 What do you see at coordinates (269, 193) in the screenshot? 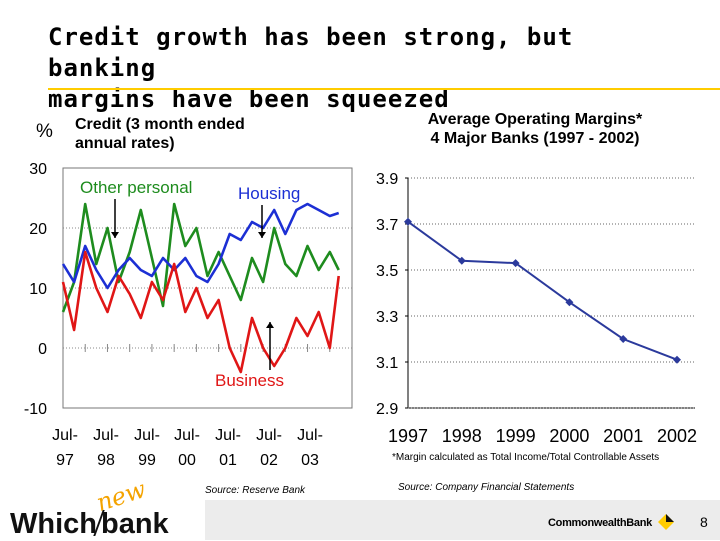
I see `credit-annotation-label: Housing` at bounding box center [269, 193].